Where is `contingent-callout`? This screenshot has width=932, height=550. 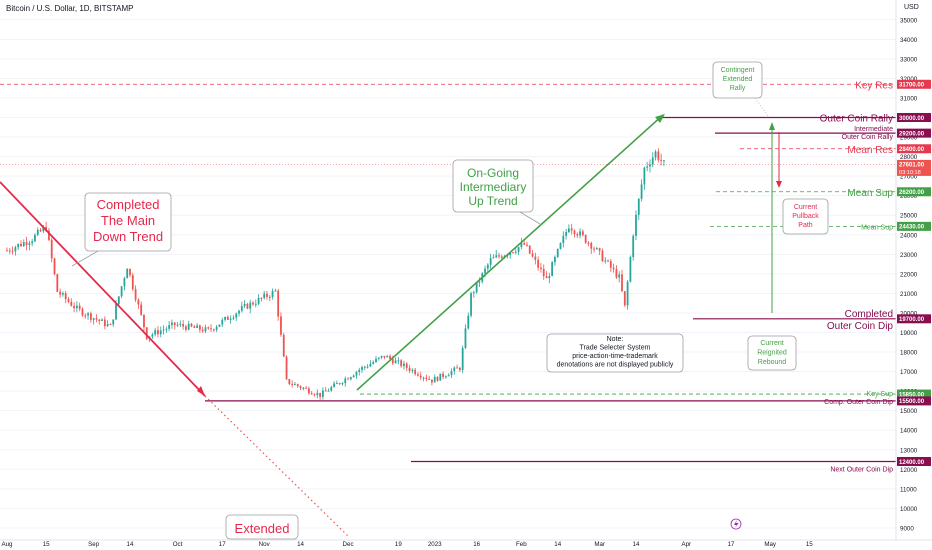
contingent-callout is located at coordinates (737, 80).